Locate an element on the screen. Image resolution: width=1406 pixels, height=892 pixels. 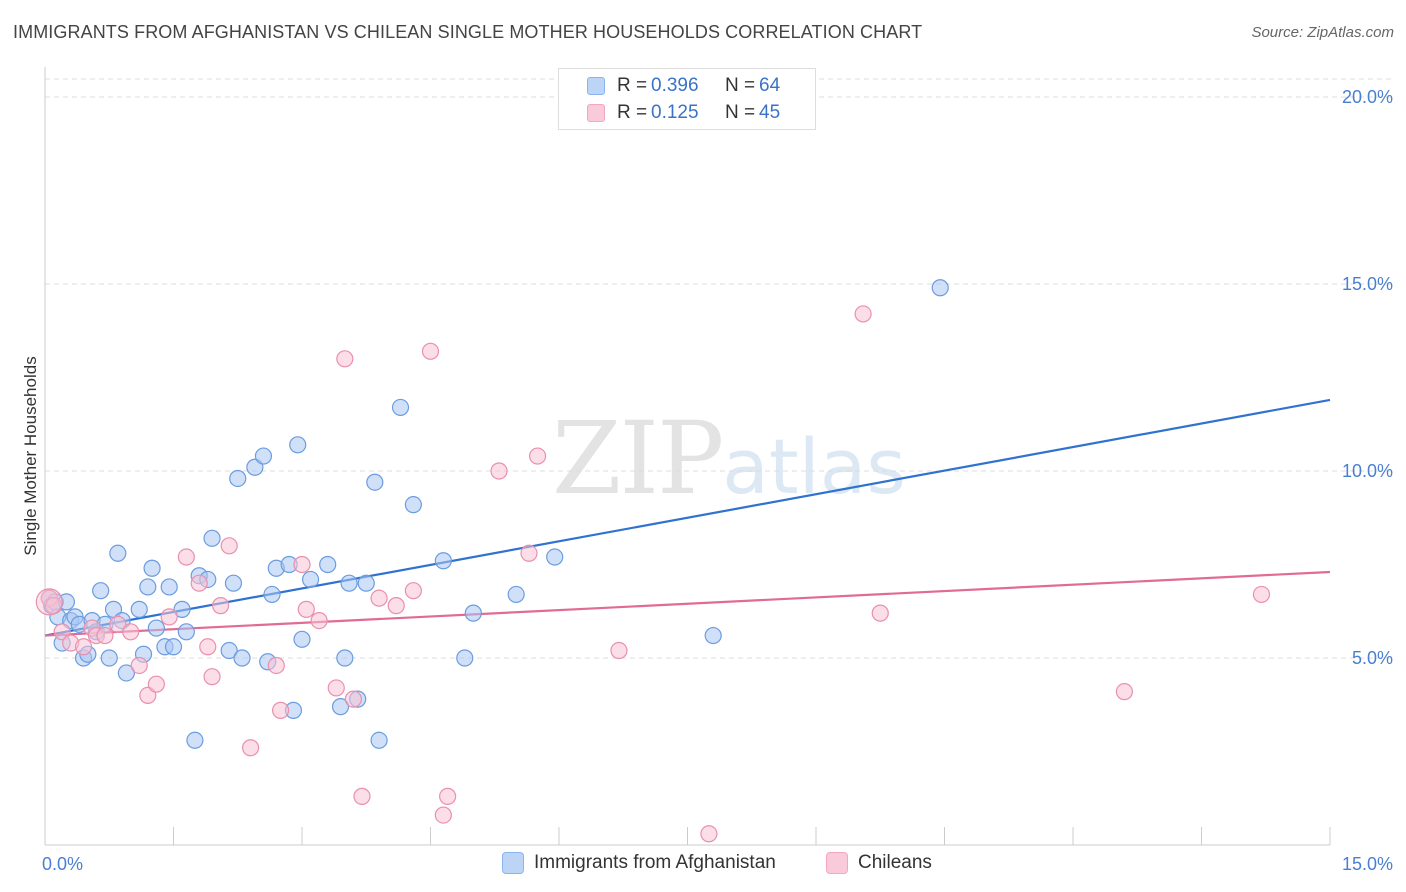
legend-r-value: 0.125 is located at coordinates (675, 112).